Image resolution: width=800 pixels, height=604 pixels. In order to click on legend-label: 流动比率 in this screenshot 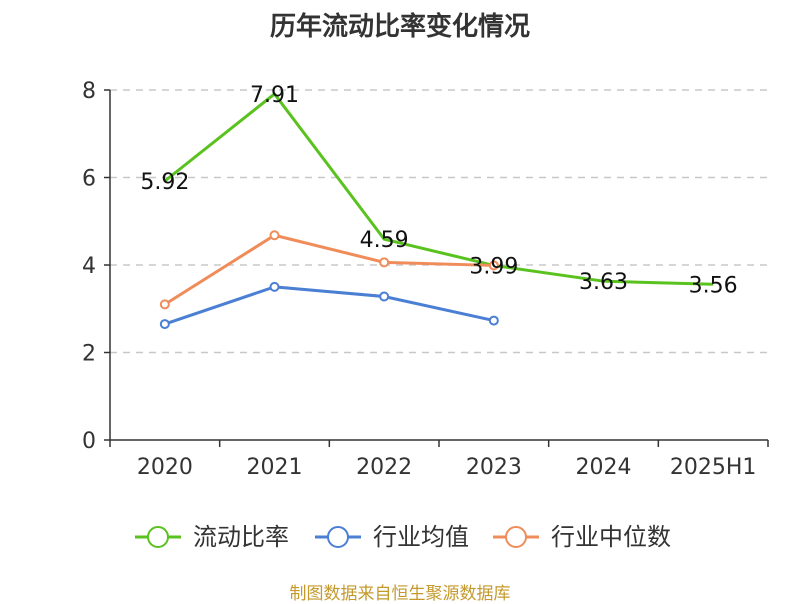, I will do `click(241, 537)`.